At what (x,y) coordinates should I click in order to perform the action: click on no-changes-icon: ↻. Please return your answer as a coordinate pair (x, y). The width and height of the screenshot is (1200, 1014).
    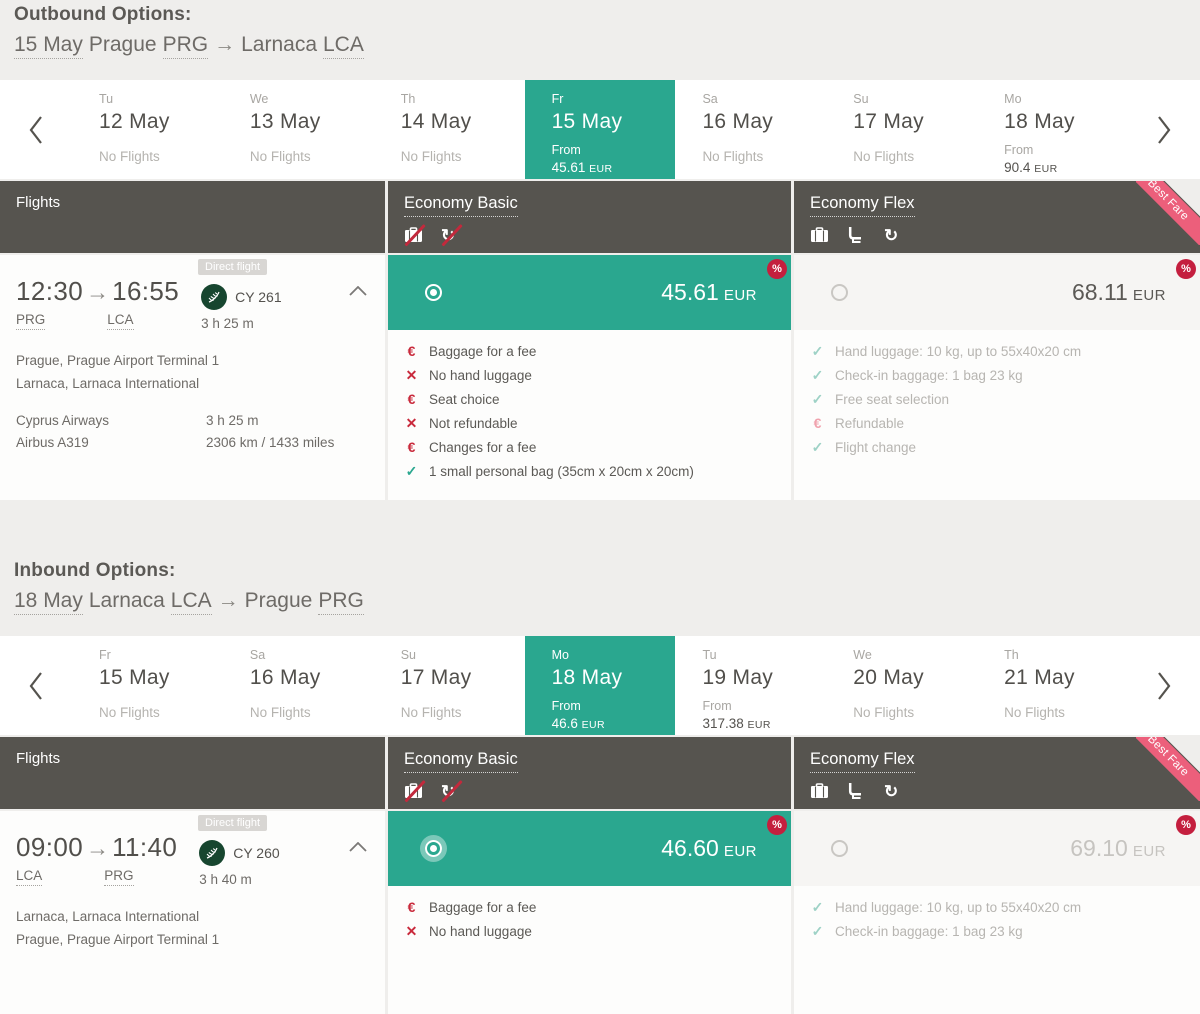
    Looking at the image, I should click on (452, 235).